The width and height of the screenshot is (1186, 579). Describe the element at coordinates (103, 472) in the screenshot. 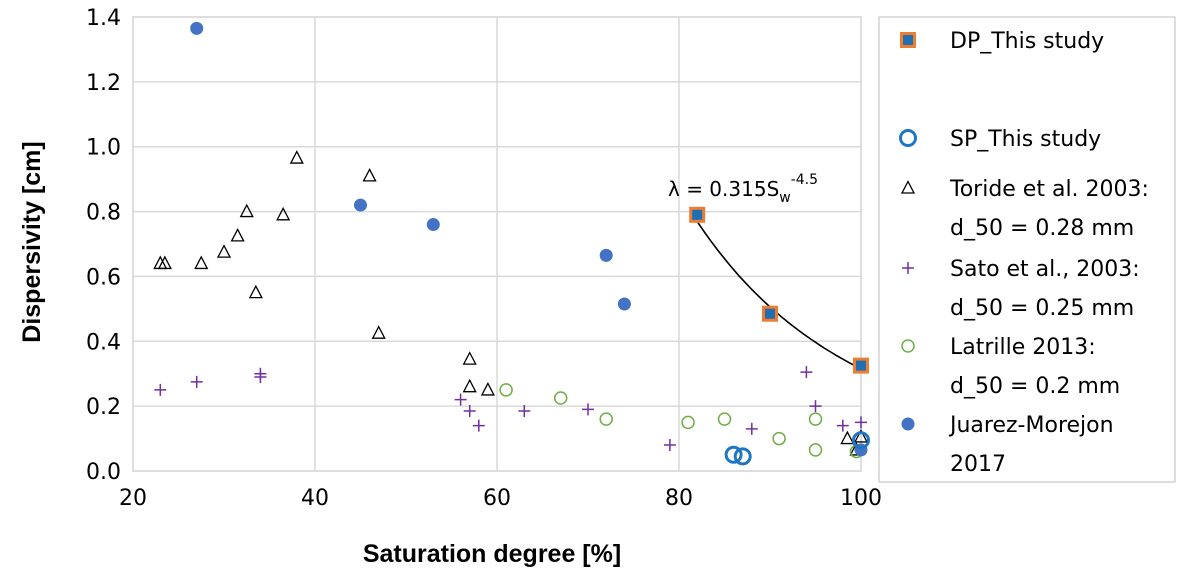

I see `y-tick-label: 0.0` at that location.